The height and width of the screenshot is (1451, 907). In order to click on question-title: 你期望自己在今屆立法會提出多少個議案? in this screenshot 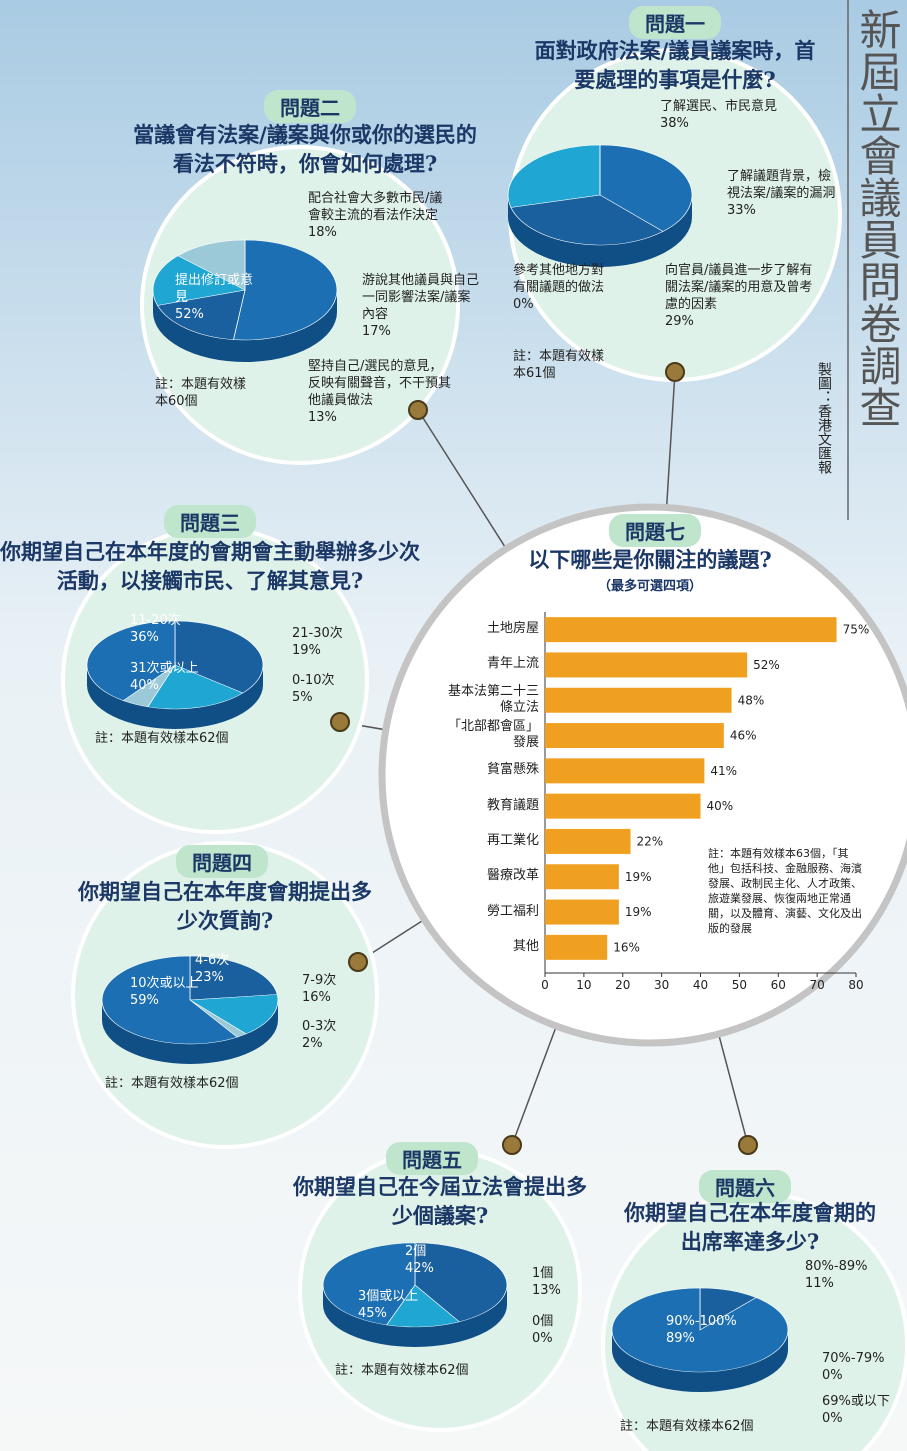, I will do `click(440, 1201)`.